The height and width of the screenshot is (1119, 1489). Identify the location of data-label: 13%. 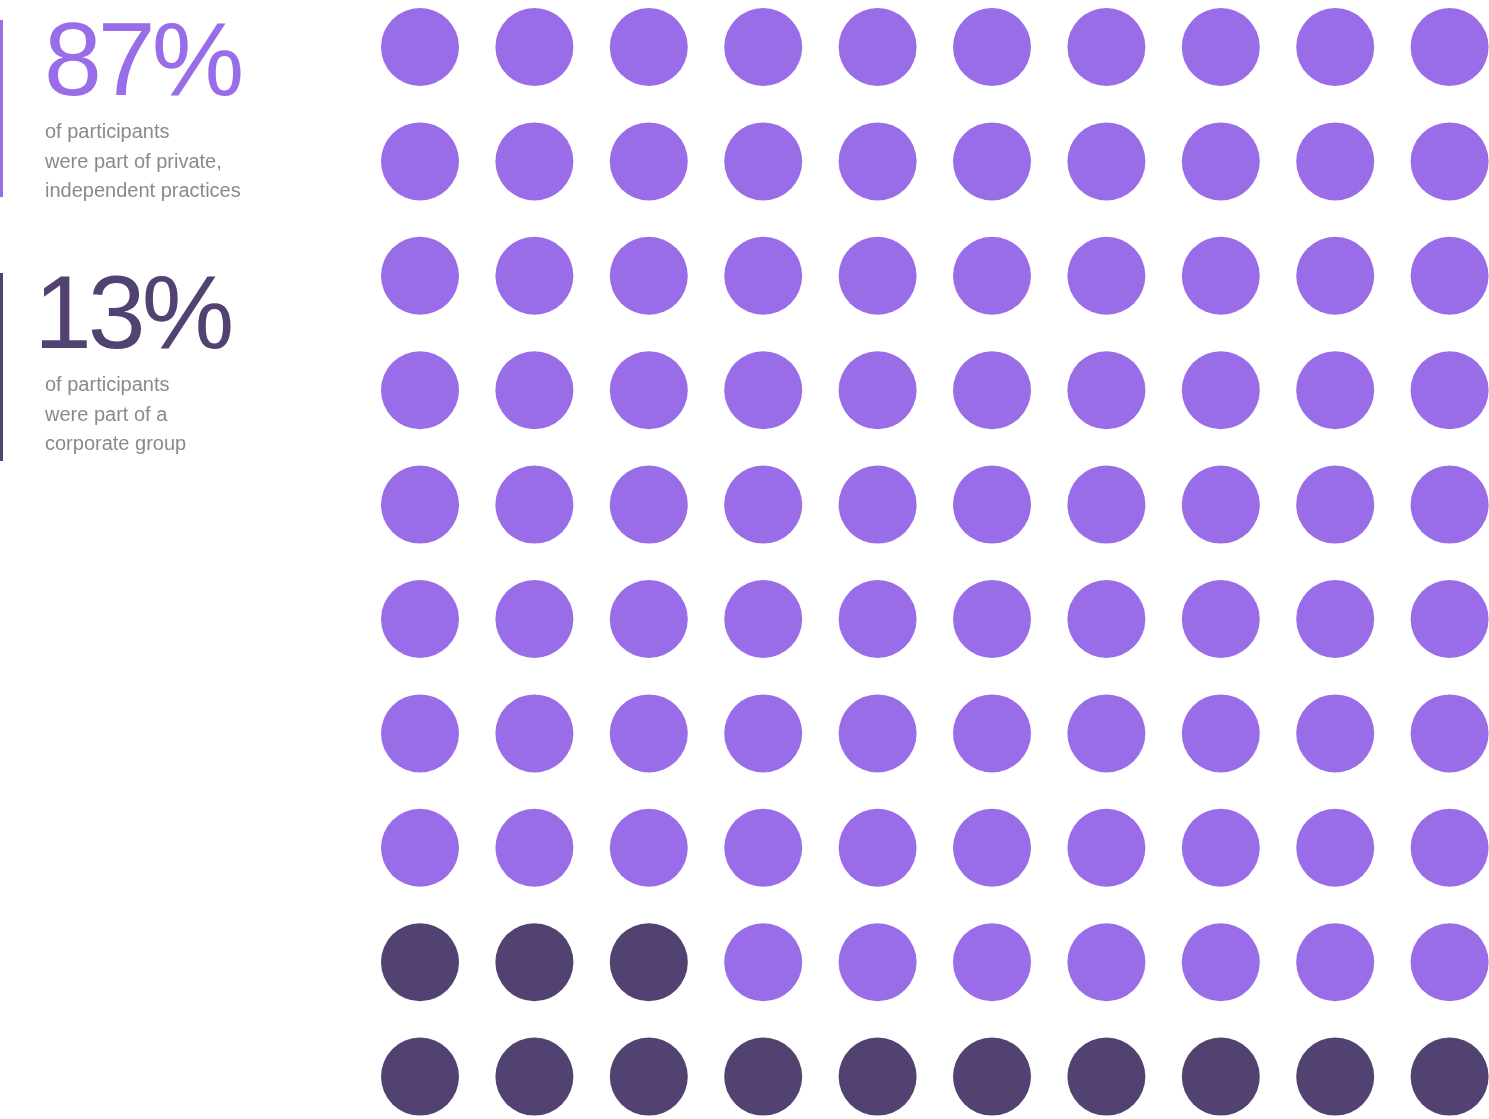
(132, 312).